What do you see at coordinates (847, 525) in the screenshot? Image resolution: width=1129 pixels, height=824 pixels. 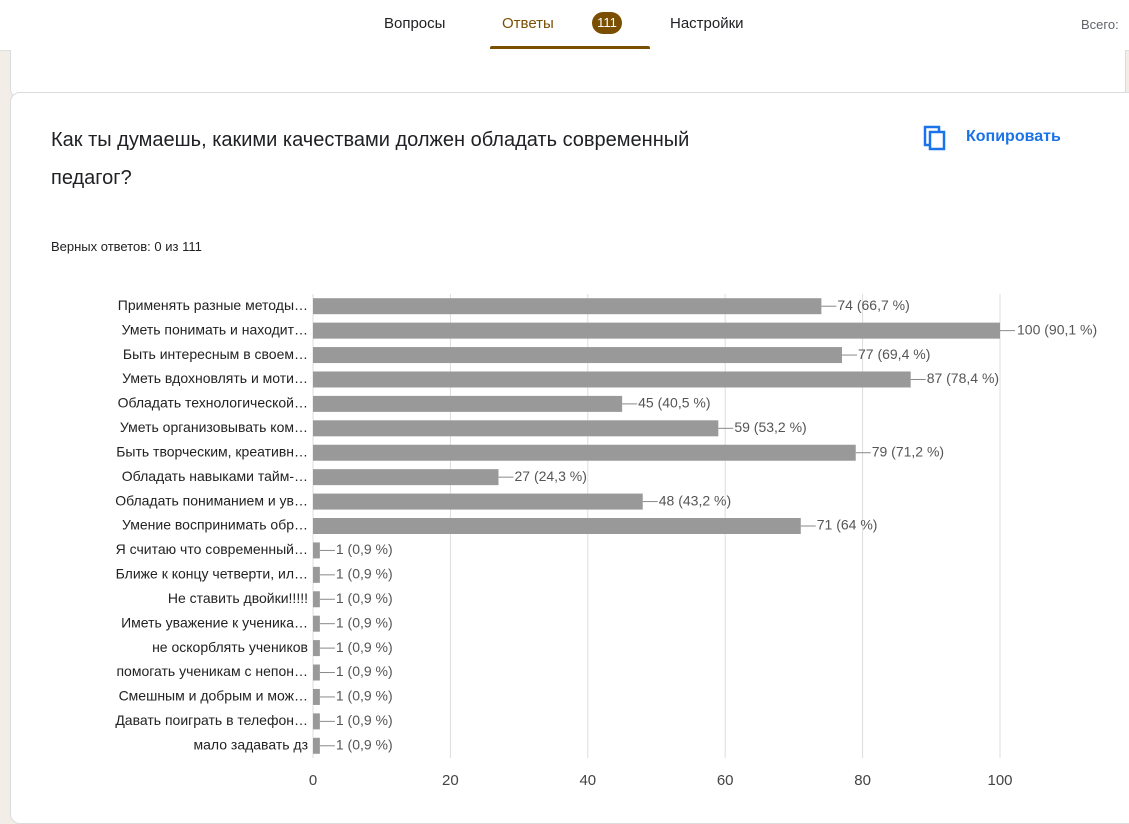 I see `data-label: 71 (64 %)` at bounding box center [847, 525].